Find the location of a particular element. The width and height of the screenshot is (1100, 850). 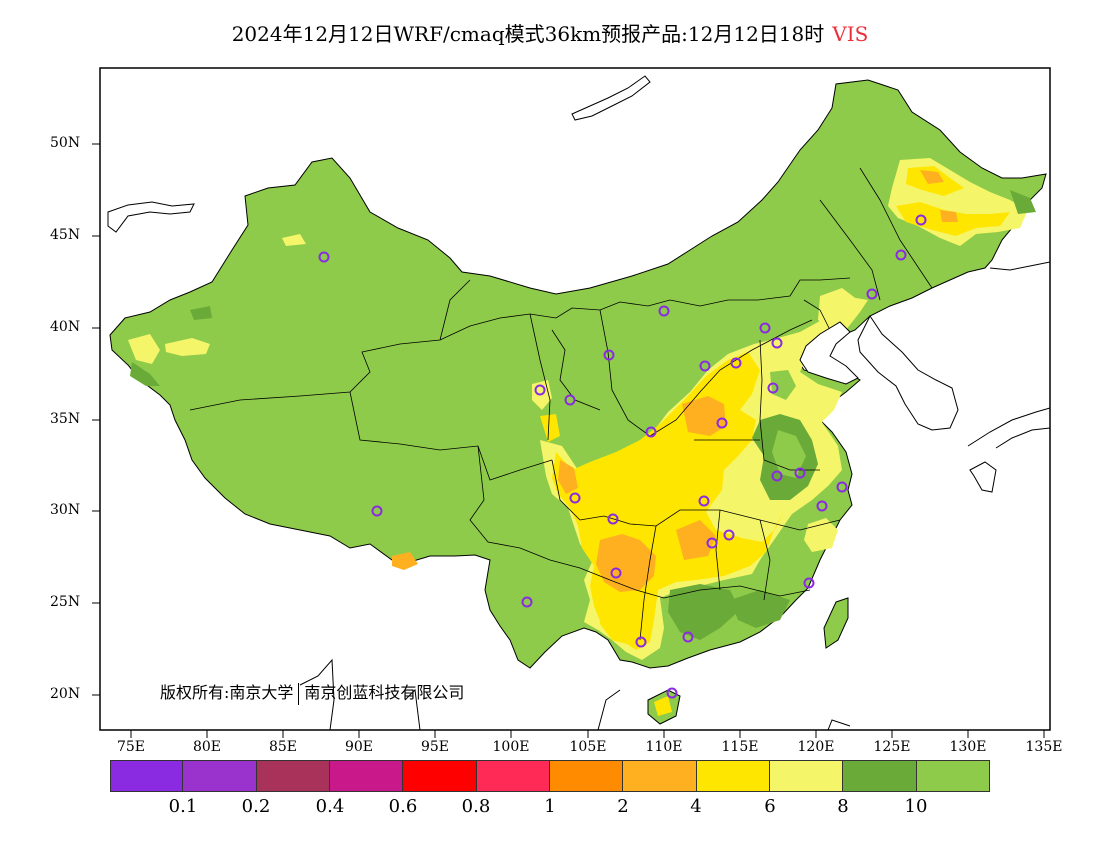

legend-value: 0.8 is located at coordinates (476, 806).